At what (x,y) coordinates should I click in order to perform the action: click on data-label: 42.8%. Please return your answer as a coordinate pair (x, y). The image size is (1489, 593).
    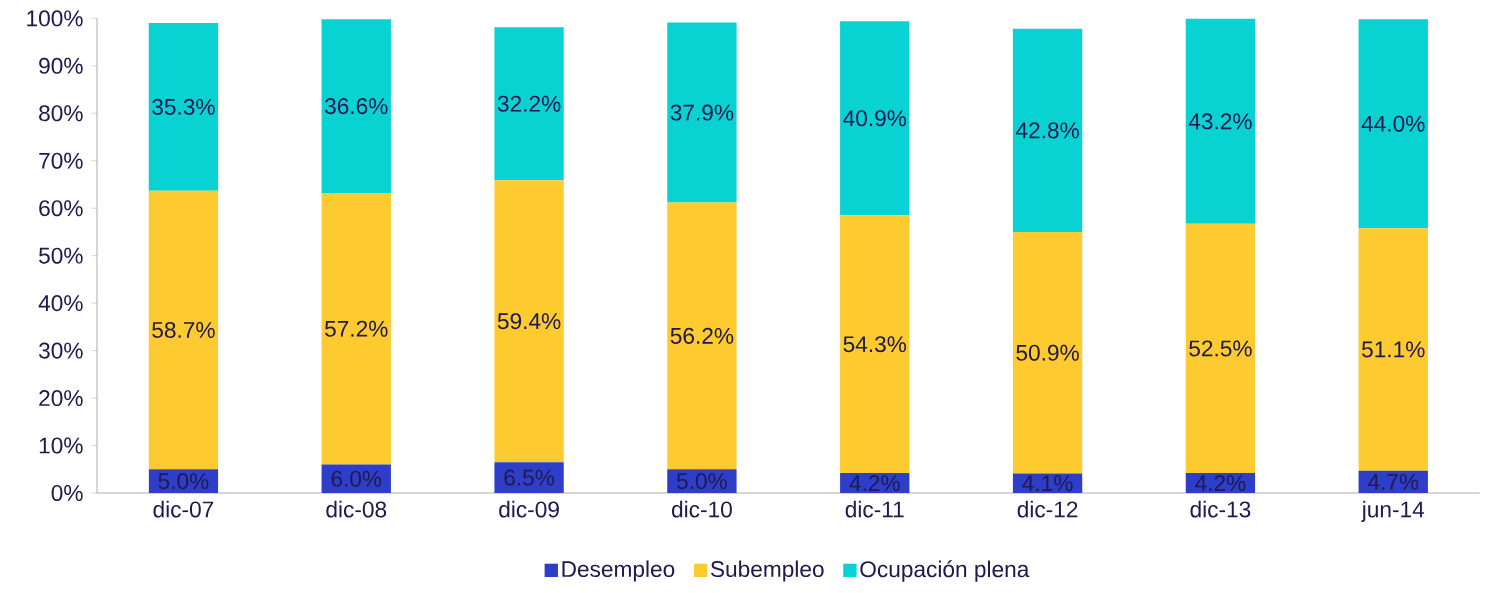
    Looking at the image, I should click on (1047, 130).